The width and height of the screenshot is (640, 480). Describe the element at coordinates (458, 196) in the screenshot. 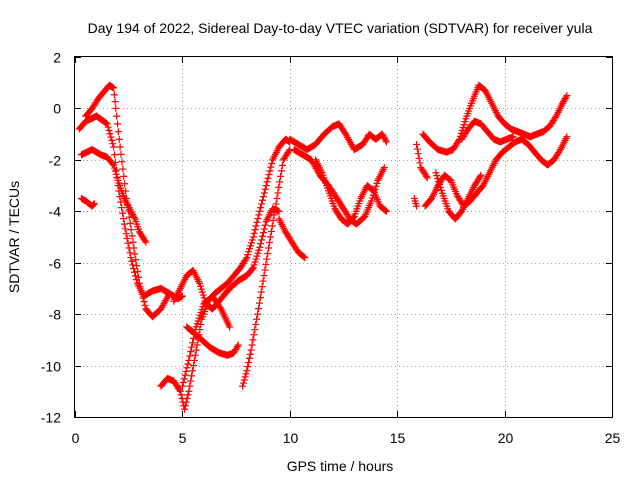

I see `series-track-r` at that location.